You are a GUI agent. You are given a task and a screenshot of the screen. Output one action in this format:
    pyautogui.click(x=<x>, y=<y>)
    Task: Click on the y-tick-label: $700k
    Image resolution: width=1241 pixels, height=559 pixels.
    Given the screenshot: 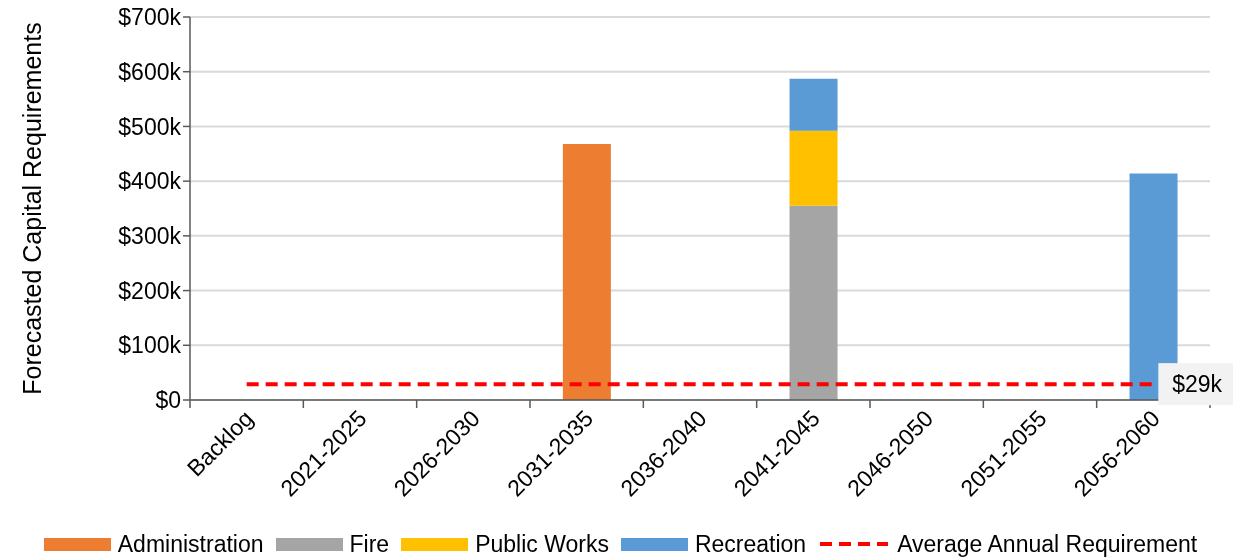 What is the action you would take?
    pyautogui.click(x=150, y=17)
    